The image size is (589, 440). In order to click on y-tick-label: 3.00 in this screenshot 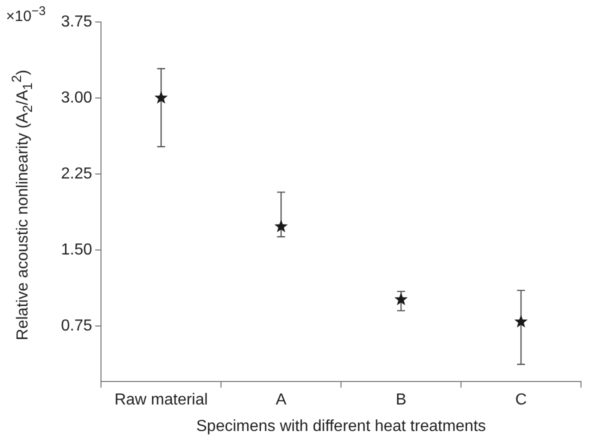, I will do `click(76, 97)`.